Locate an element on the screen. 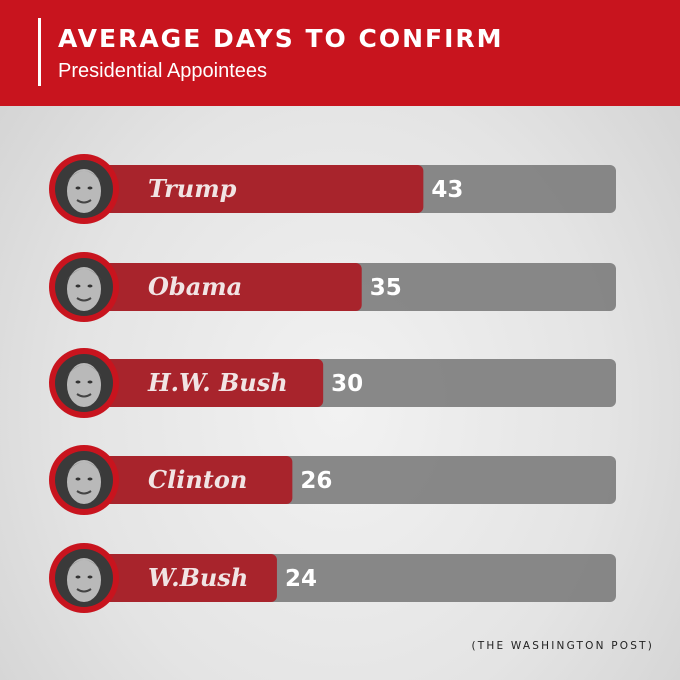  category-label: Obama is located at coordinates (195, 286).